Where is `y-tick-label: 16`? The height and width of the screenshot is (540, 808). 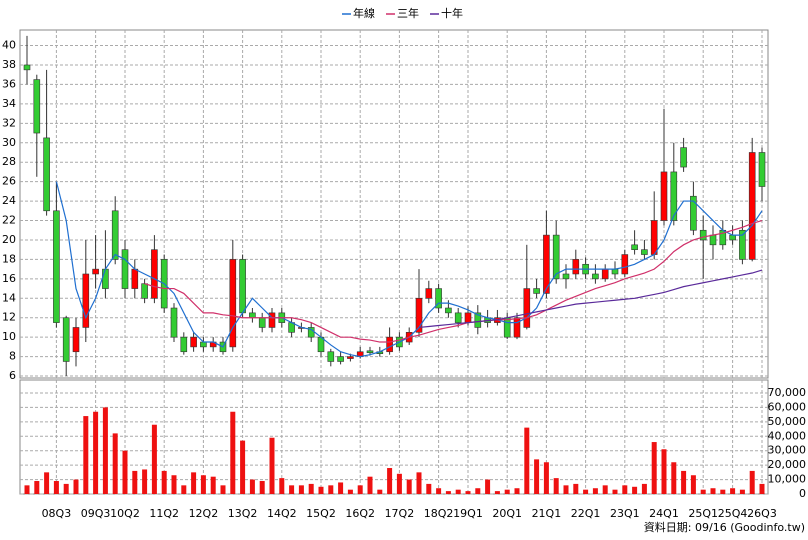
y-tick-label: 16 is located at coordinates (9, 278).